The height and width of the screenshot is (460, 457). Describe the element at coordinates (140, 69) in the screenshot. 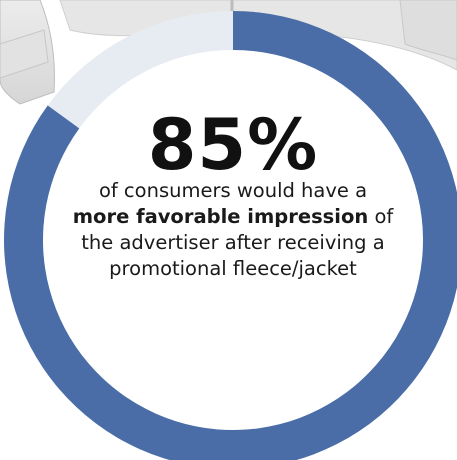

I see `donut-segment-remainder` at that location.